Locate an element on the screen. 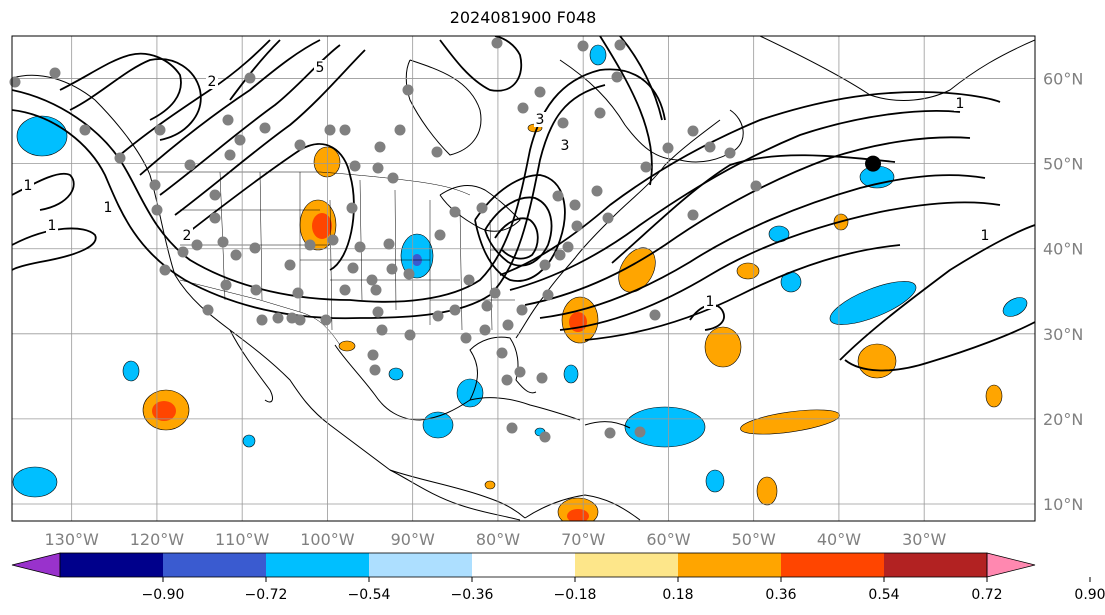  colorbar-outline is located at coordinates (523, 565).